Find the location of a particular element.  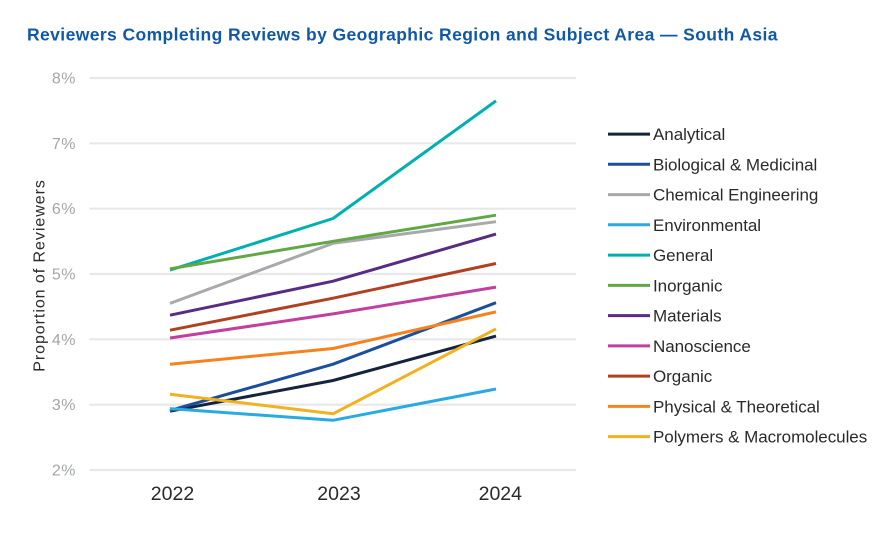

svg-text: Nanoscience is located at coordinates (702, 346).